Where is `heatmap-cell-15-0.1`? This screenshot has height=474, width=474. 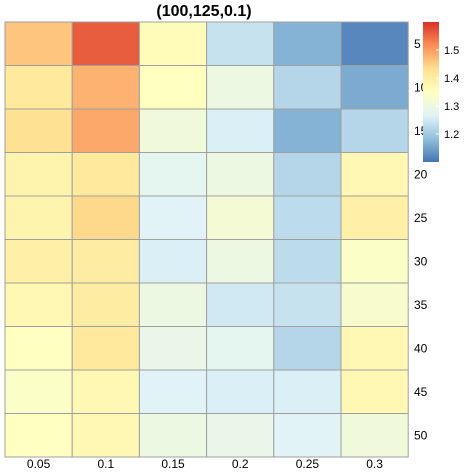
heatmap-cell-15-0.1 is located at coordinates (105, 130).